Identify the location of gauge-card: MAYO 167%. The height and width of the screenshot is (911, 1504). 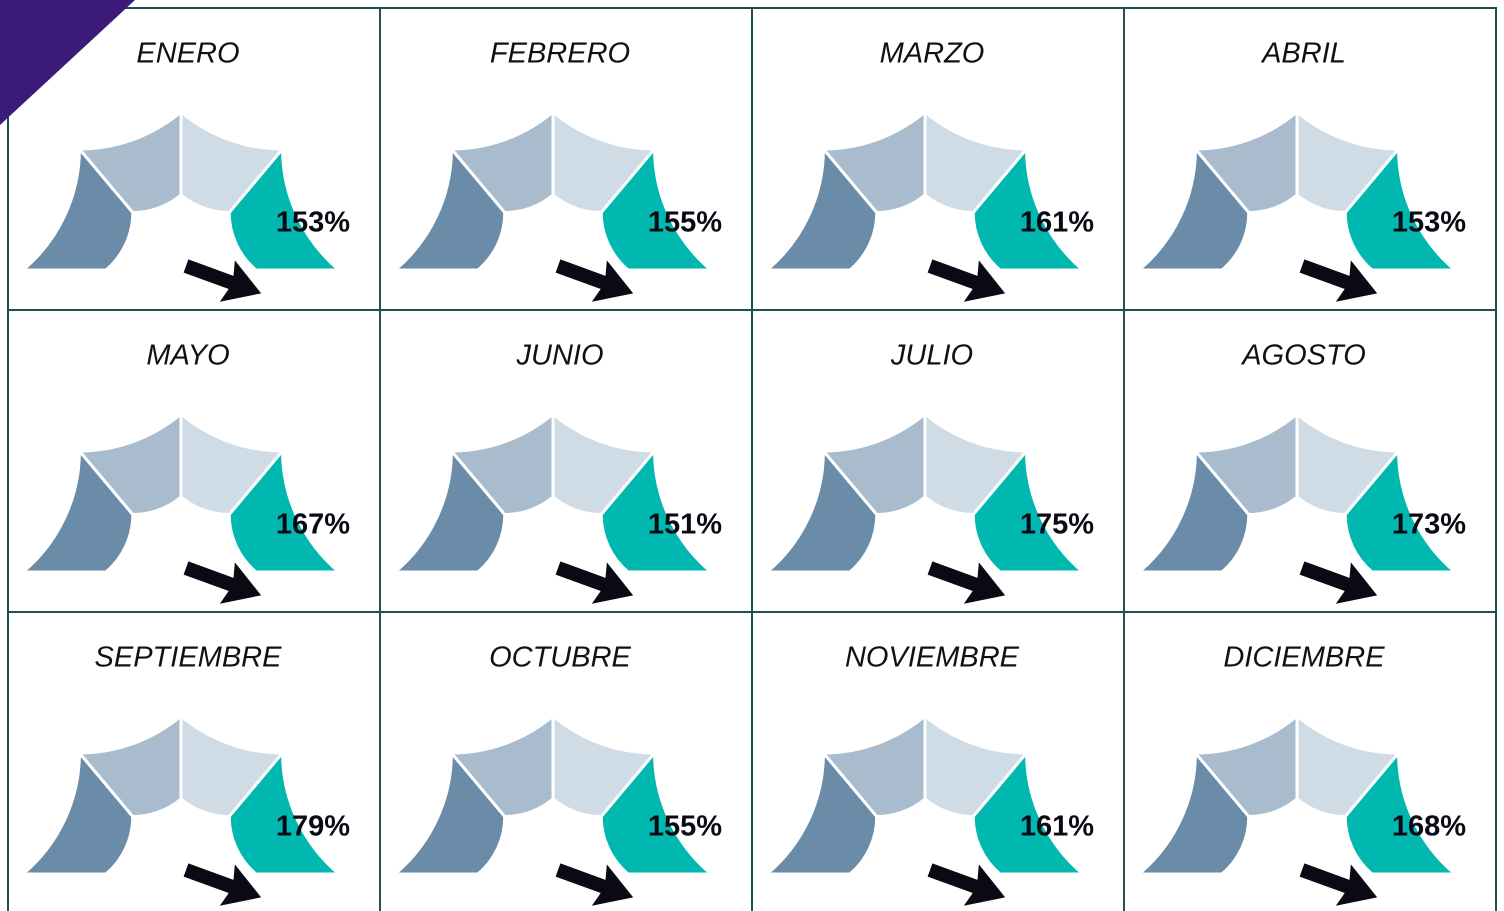
(194, 461).